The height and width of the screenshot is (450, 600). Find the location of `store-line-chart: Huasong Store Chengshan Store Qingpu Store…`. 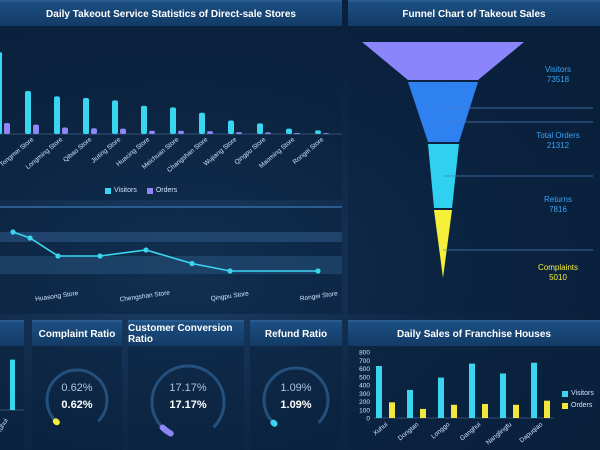

store-line-chart: Huasong Store Chengshan Store Qingpu Store… is located at coordinates (171, 266).